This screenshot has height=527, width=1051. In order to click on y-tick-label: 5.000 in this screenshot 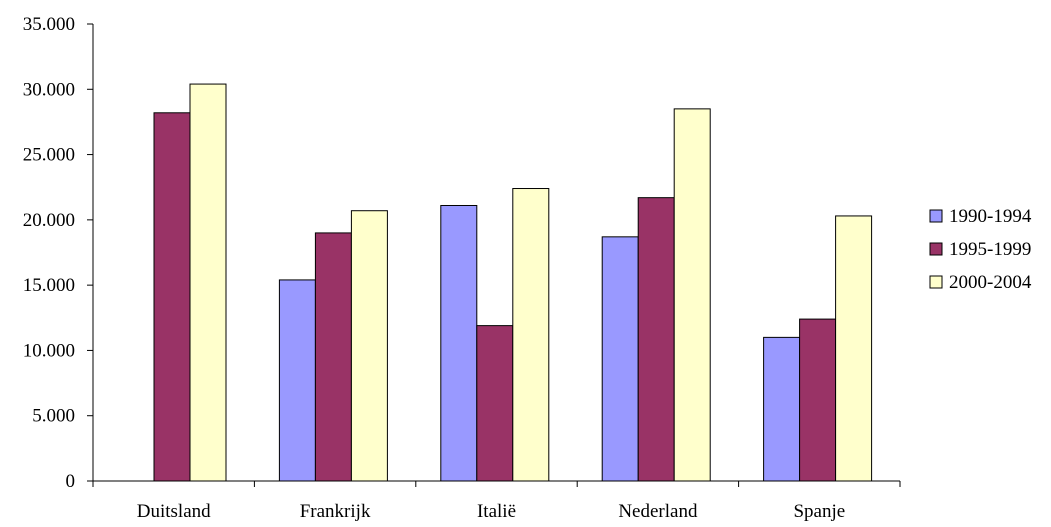, I will do `click(53, 416)`.